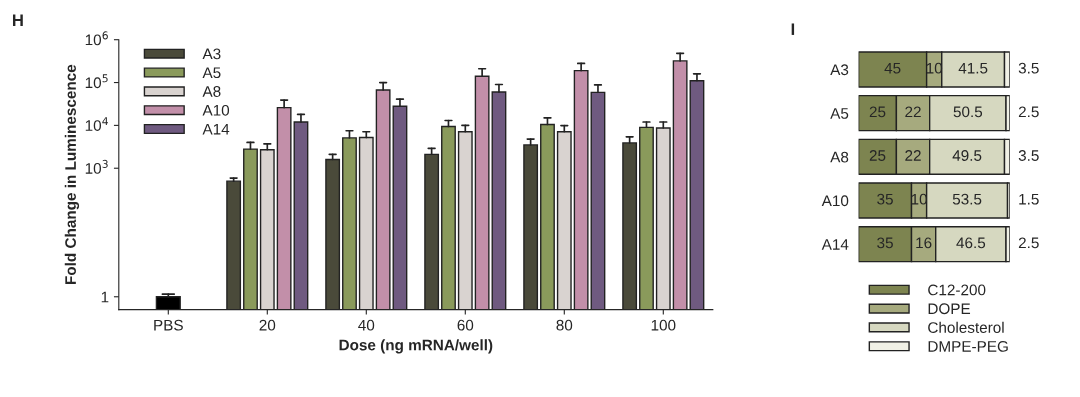  What do you see at coordinates (971, 243) in the screenshot?
I see `data-label: 46.5` at bounding box center [971, 243].